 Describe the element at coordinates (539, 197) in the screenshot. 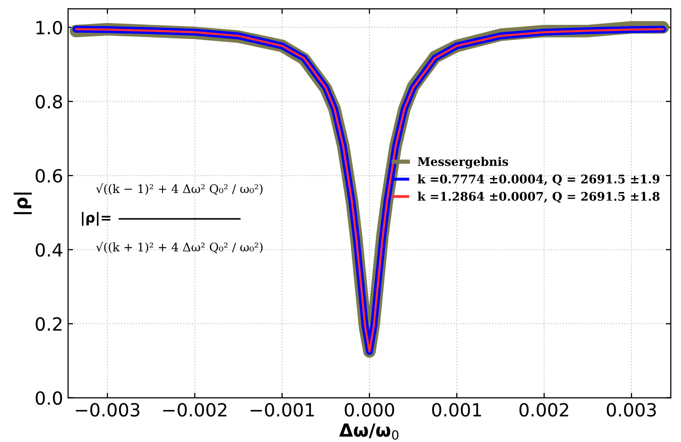

I see `legend-label: k =1.2864 ±0.0007, Q = 2691.5 ±1.8` at that location.